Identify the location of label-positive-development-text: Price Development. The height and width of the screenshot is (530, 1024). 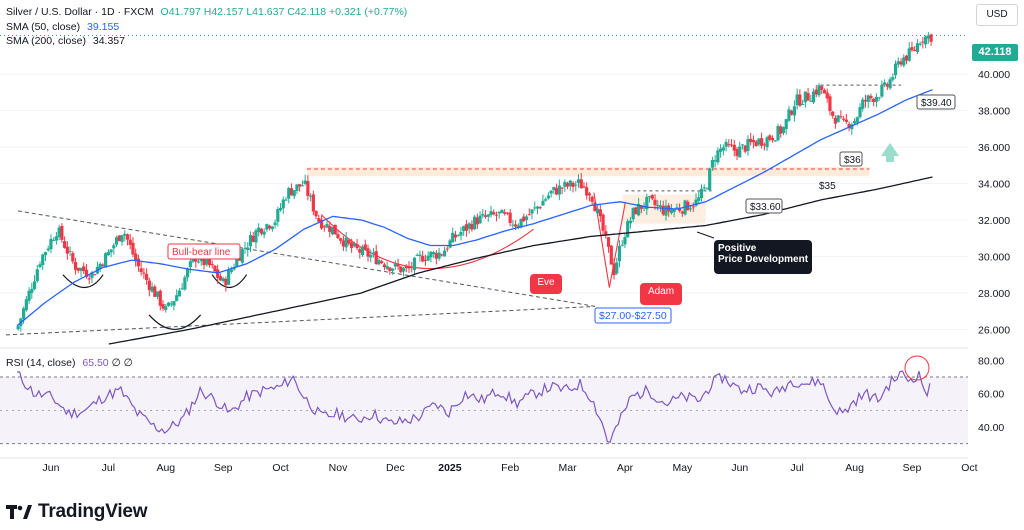
(763, 259).